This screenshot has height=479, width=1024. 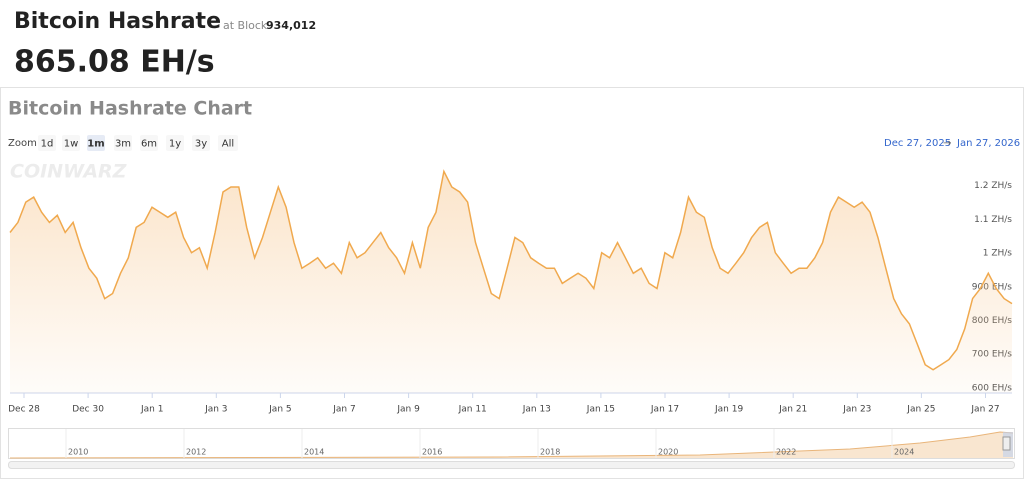 I want to click on x-tick-label: Jan 17, so click(x=664, y=410).